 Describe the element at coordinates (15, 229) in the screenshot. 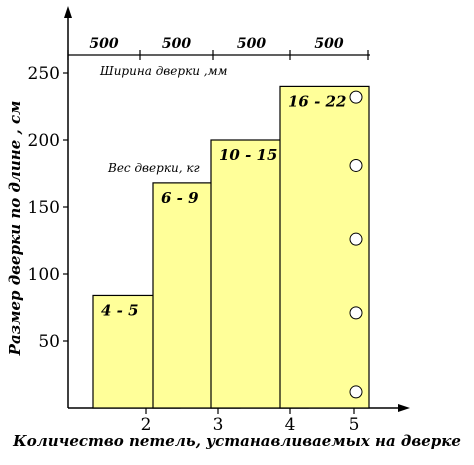

I see `y-axis-label: Размер дверки по длине , см` at that location.